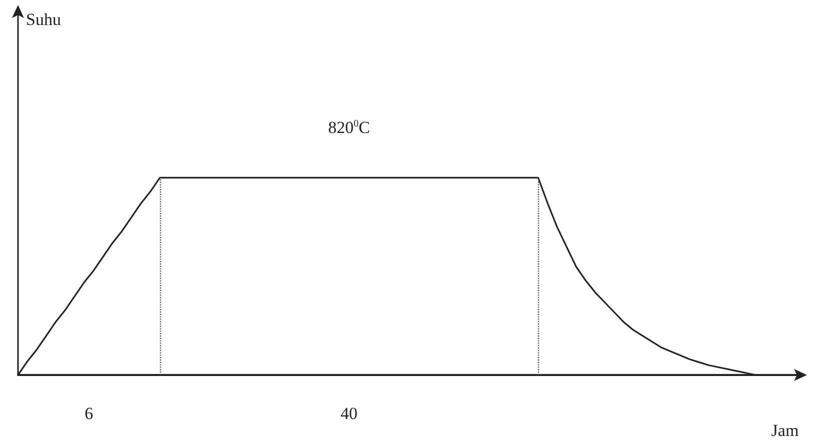  I want to click on x-axis-title: Jam, so click(785, 431).